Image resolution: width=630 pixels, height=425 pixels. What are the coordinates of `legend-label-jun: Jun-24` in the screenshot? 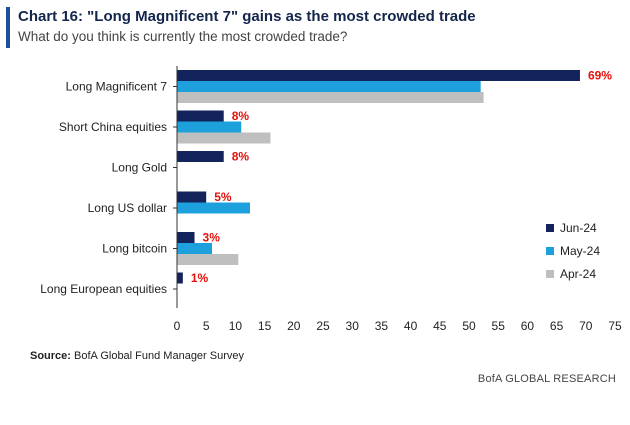 It's located at (578, 227).